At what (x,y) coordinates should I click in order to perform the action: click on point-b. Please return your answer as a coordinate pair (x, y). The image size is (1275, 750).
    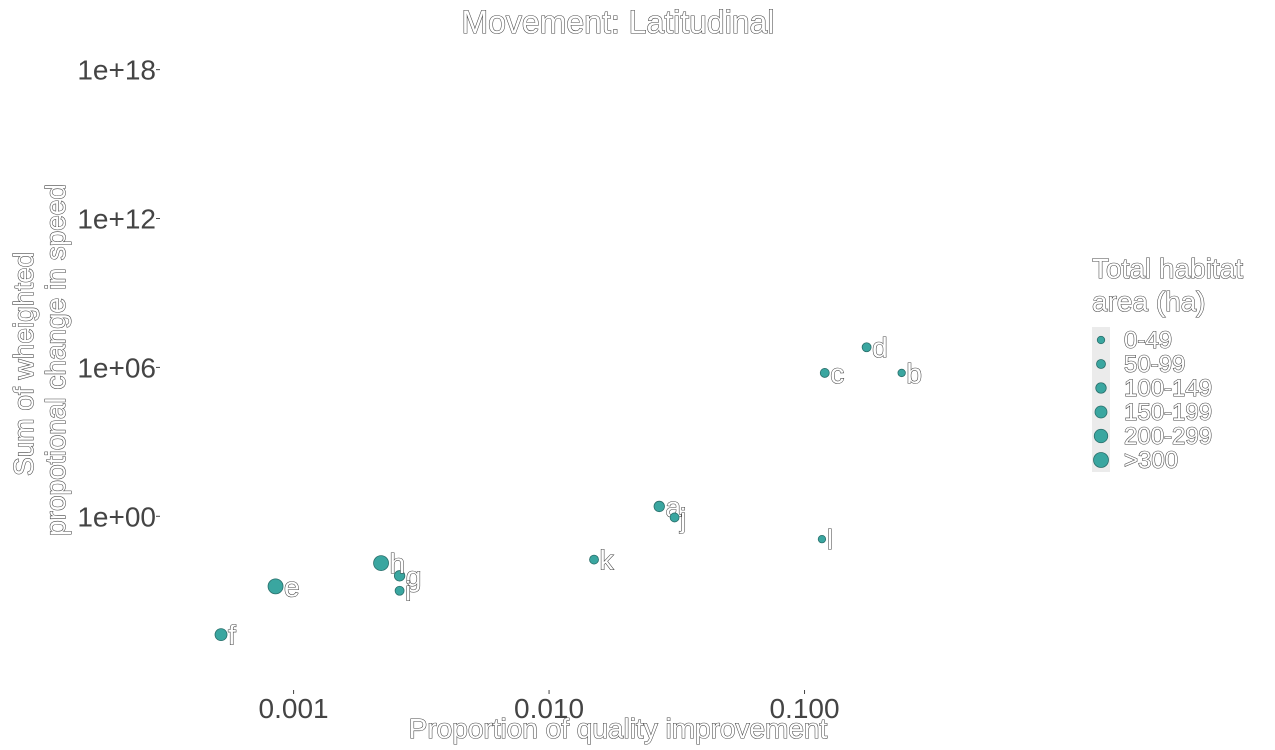
    Looking at the image, I should click on (901, 373).